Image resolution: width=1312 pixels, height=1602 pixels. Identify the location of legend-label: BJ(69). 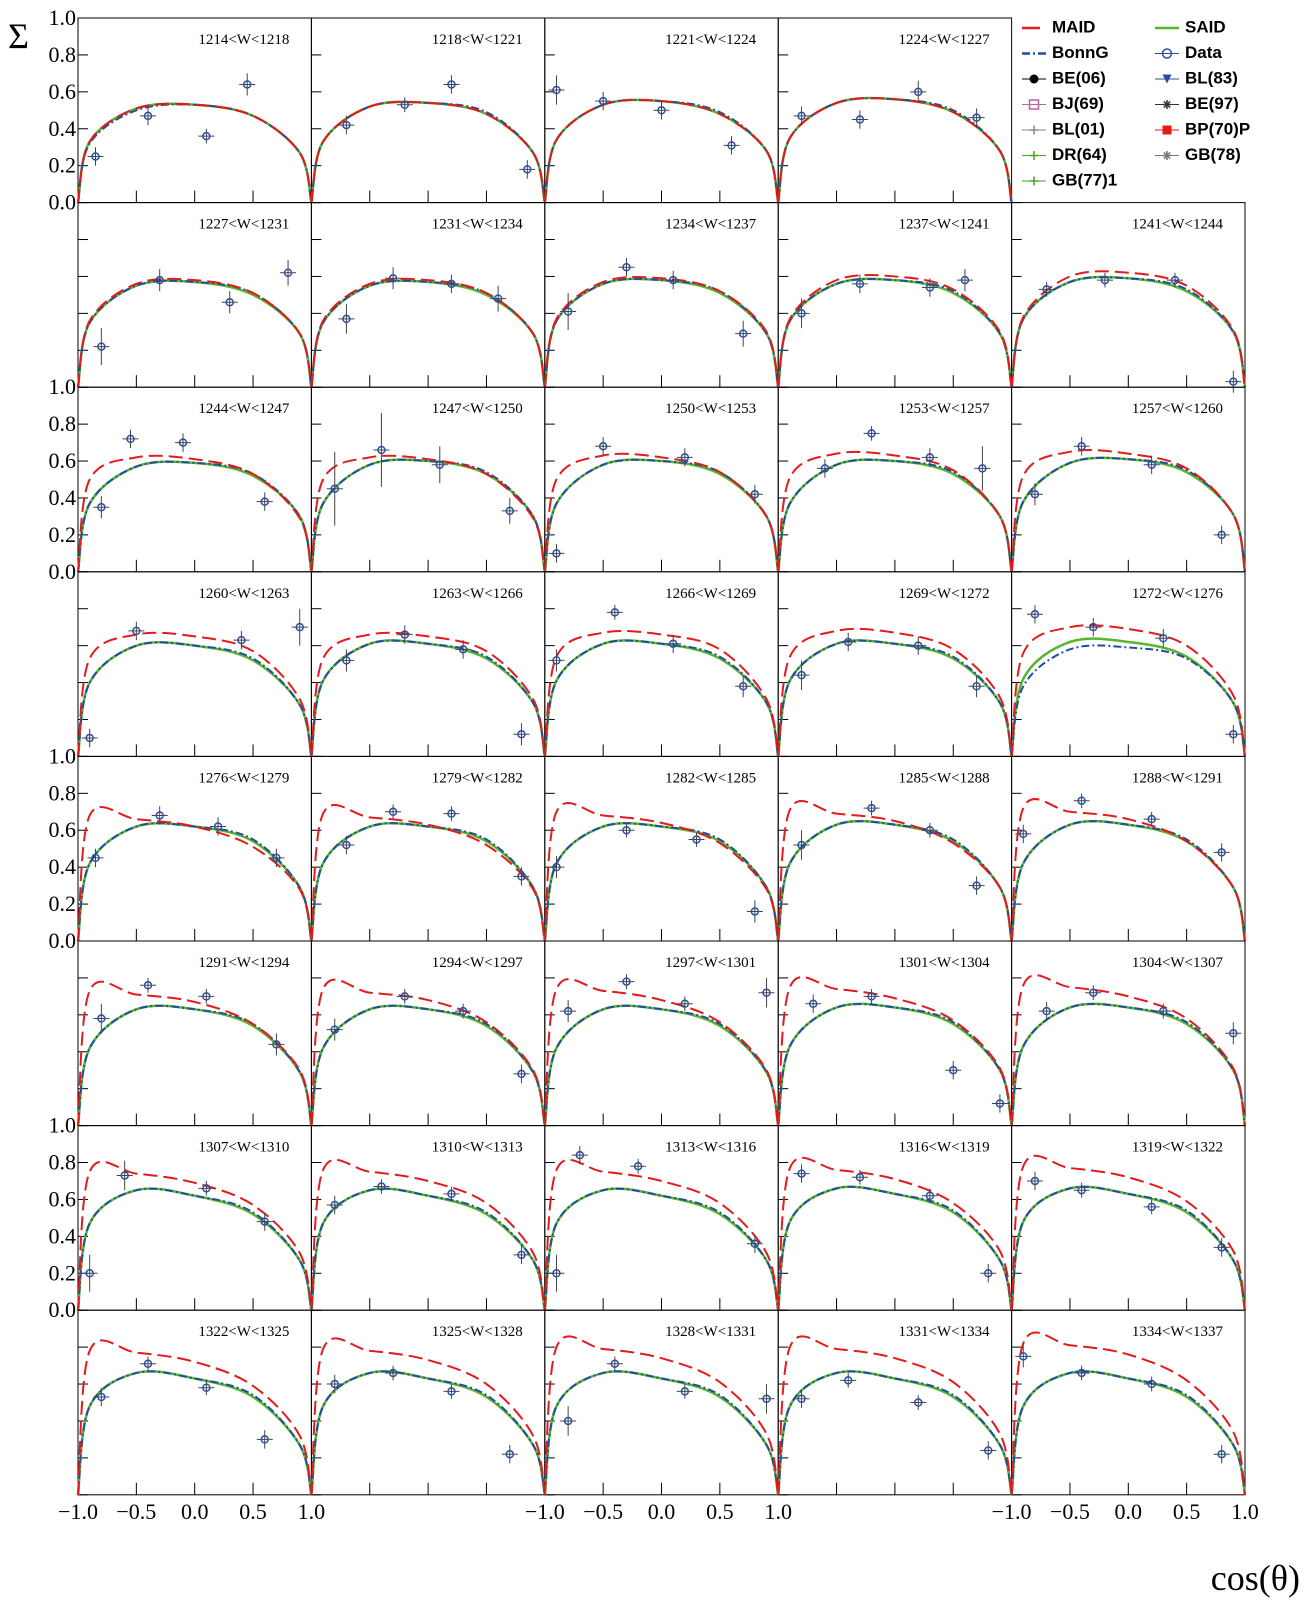
(1078, 103).